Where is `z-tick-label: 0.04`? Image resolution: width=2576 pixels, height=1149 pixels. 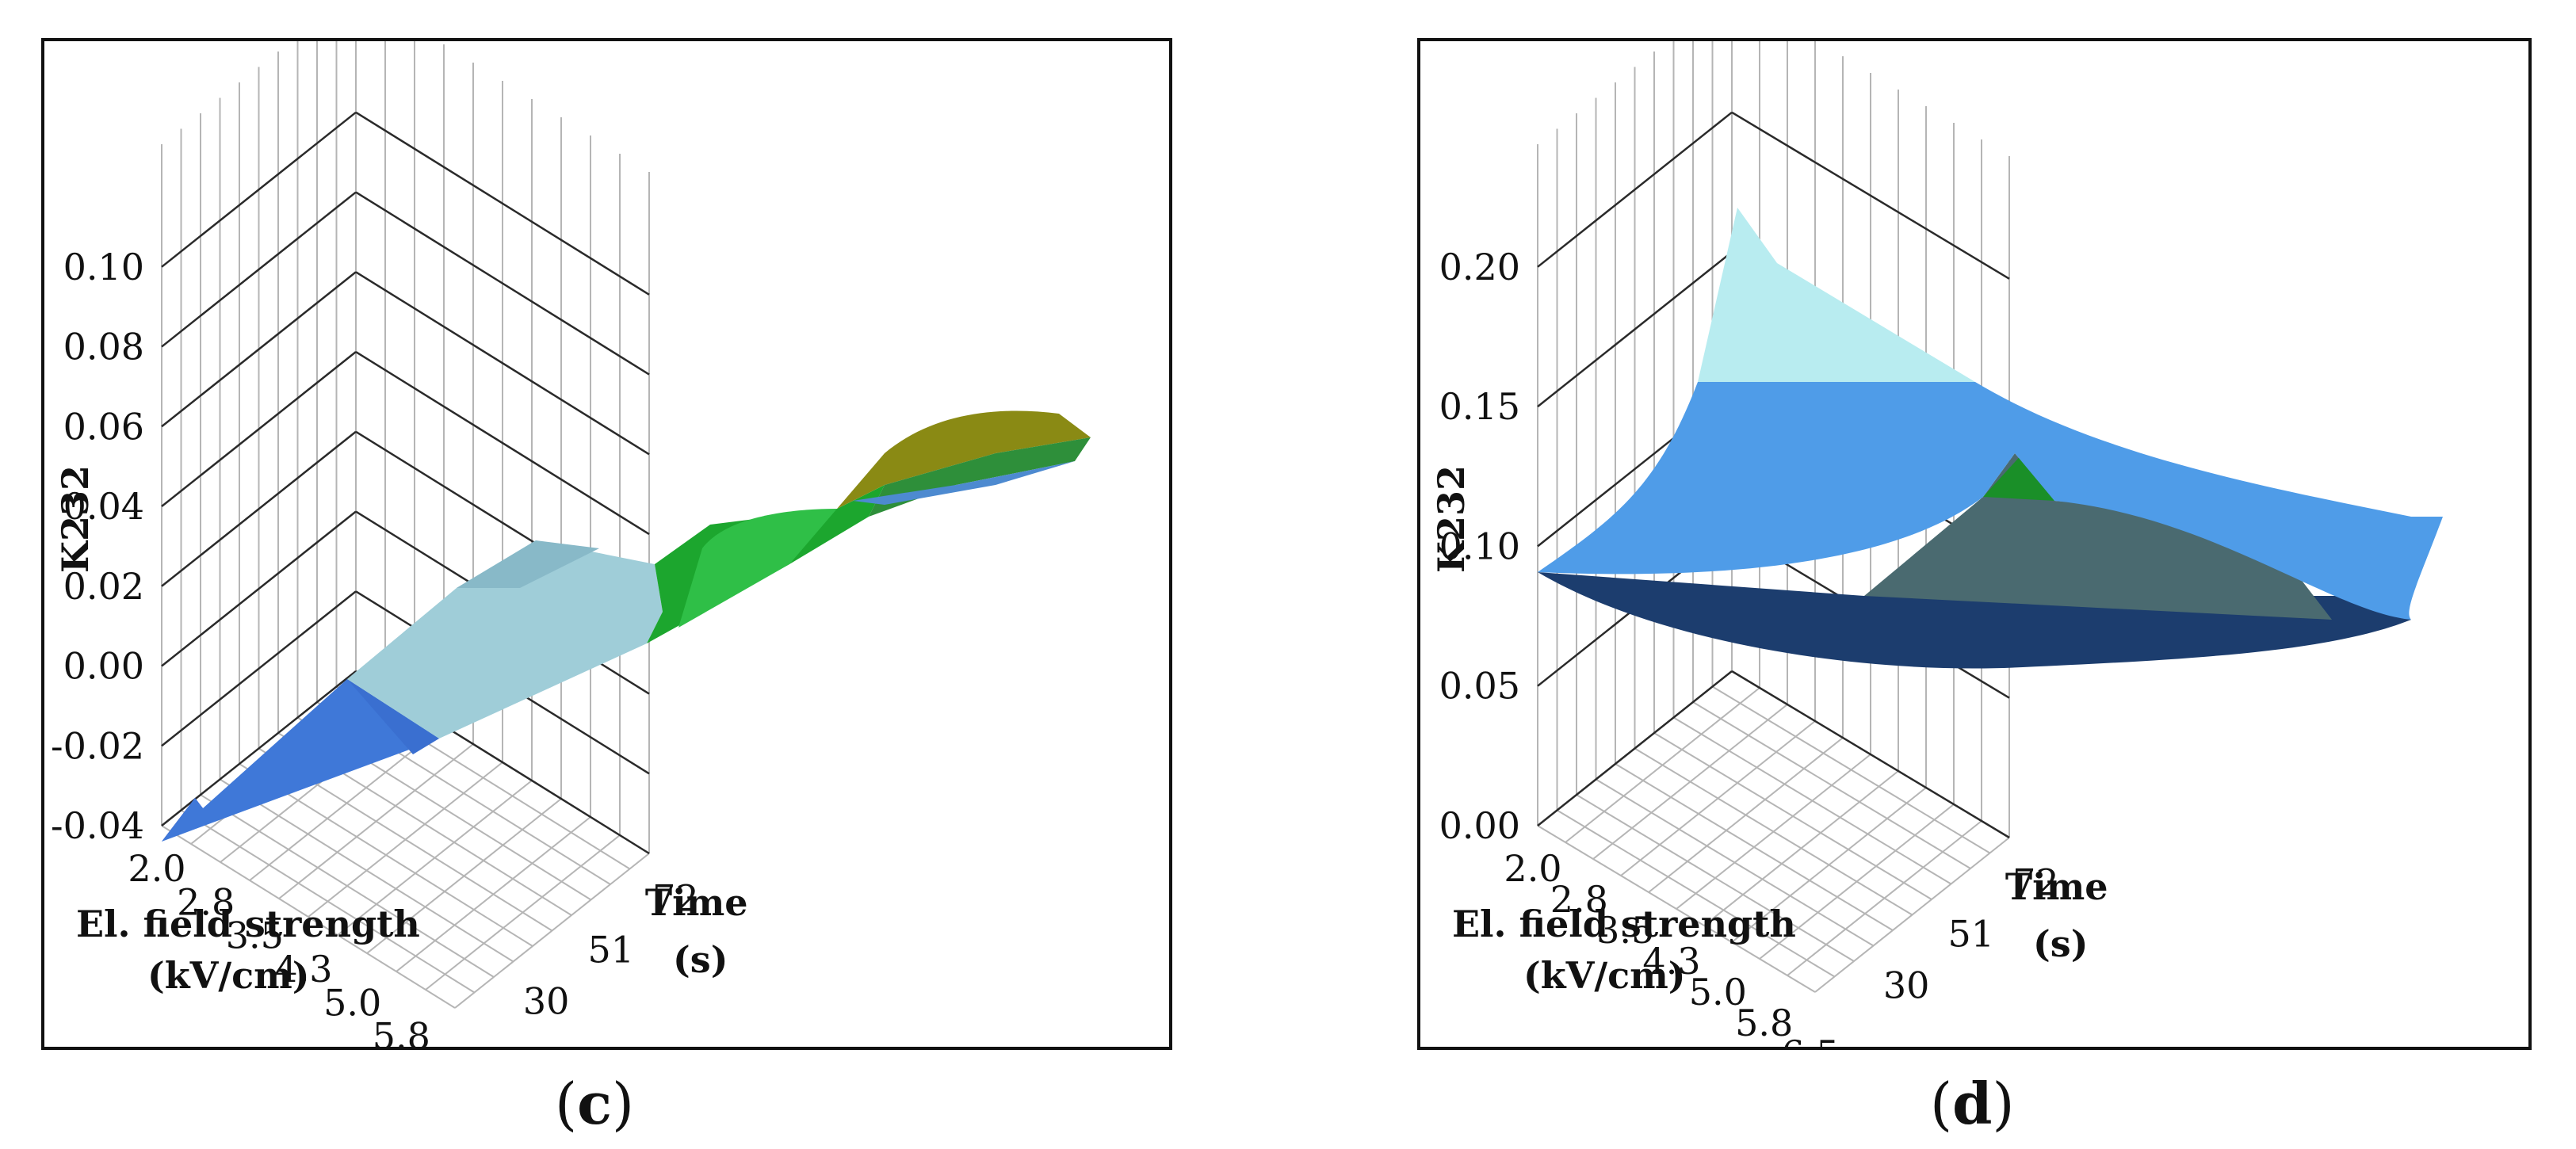
z-tick-label: 0.04 is located at coordinates (103, 506).